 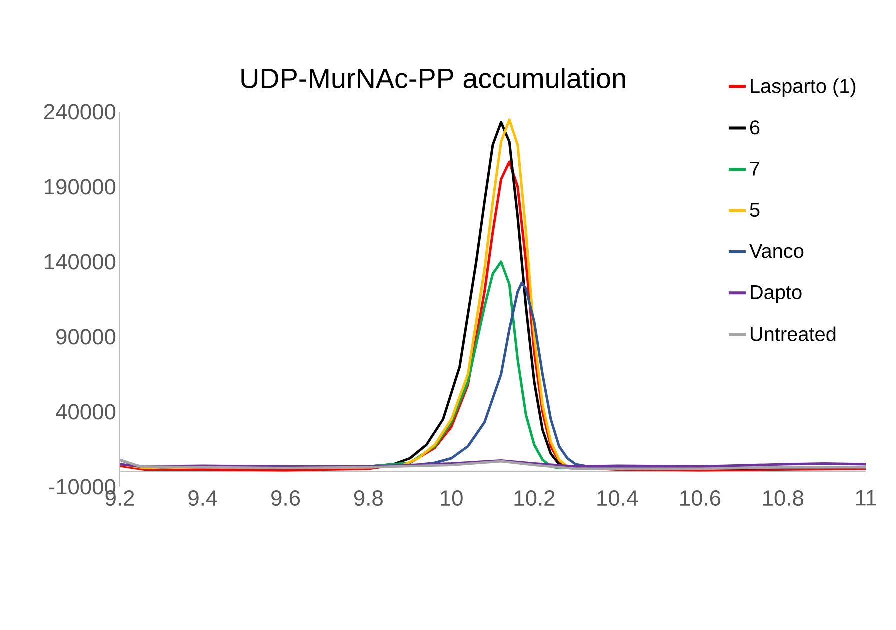 I want to click on y-tick-label: 90000, so click(x=86, y=337).